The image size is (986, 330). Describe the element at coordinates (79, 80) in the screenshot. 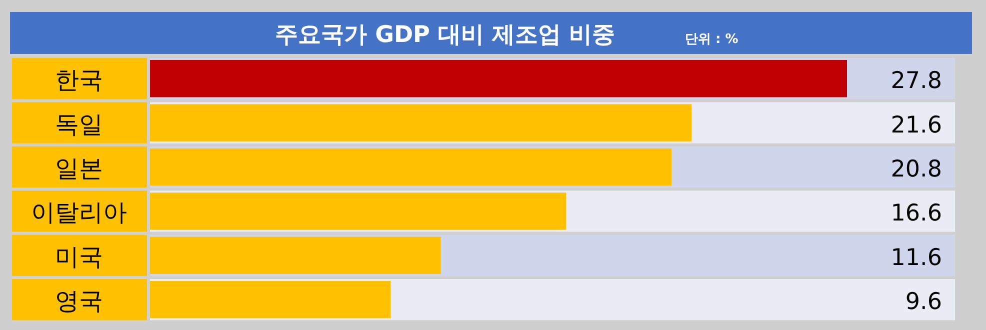

I see `y-tick-label: 한국` at that location.